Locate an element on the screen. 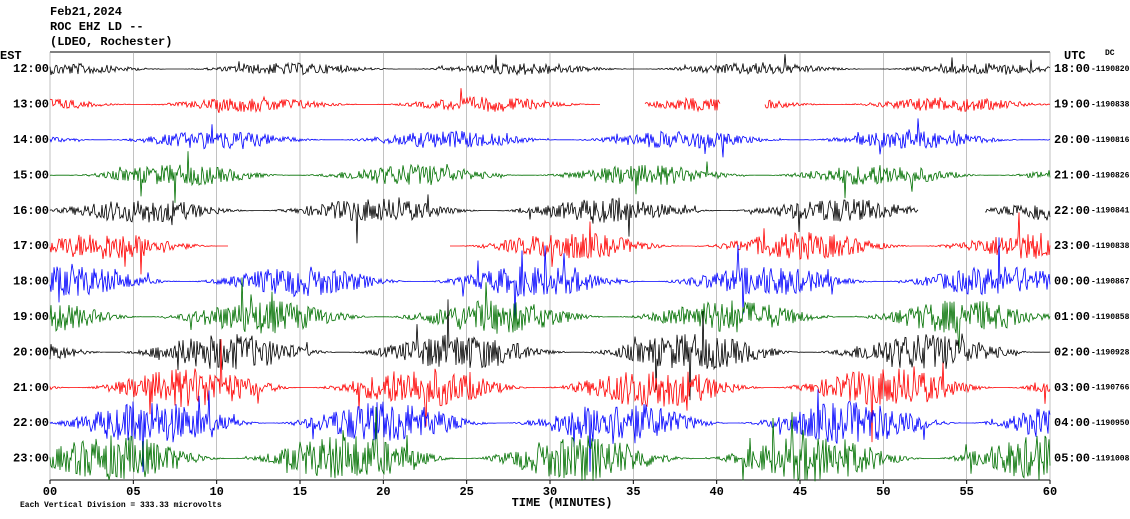  header-line: (LDEO, Rochester) is located at coordinates (111, 42).